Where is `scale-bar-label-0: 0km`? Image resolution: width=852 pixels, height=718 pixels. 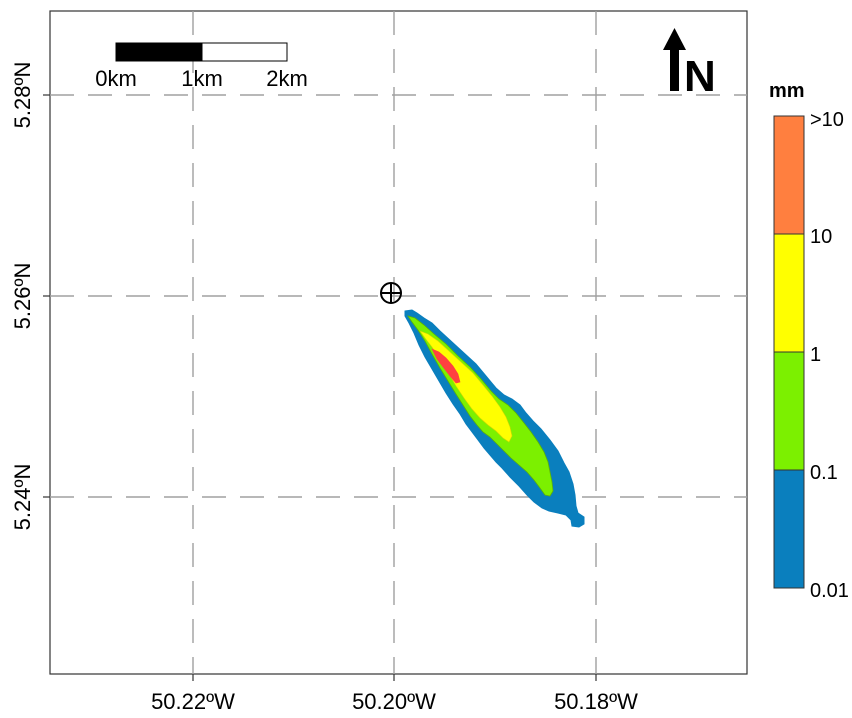
scale-bar-label-0: 0km is located at coordinates (116, 78).